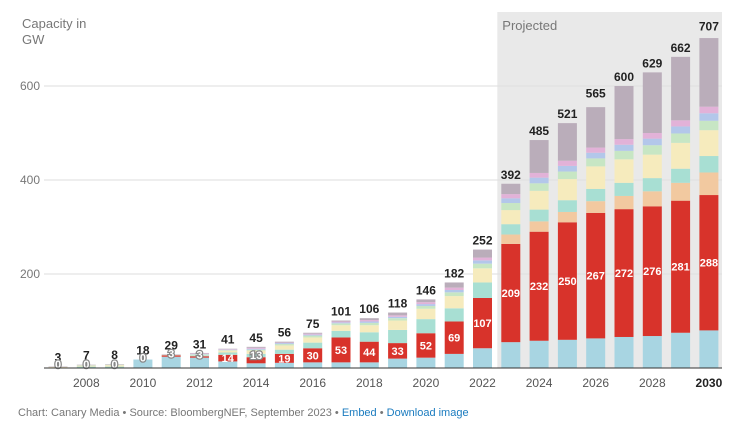  I want to click on embed-link: Embed, so click(359, 413).